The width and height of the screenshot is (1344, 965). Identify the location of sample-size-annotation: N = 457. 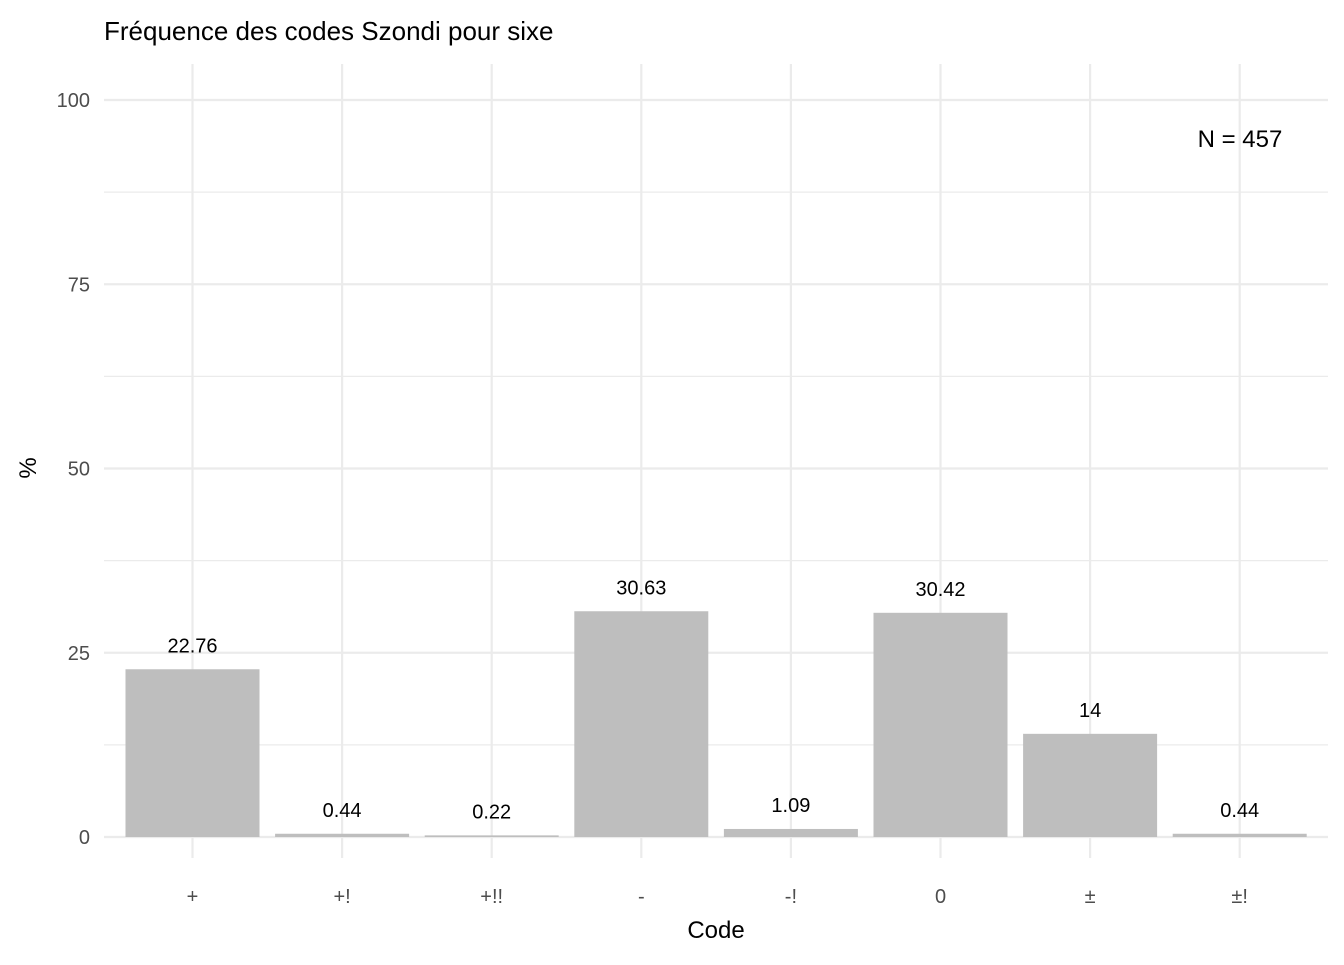
(1240, 139).